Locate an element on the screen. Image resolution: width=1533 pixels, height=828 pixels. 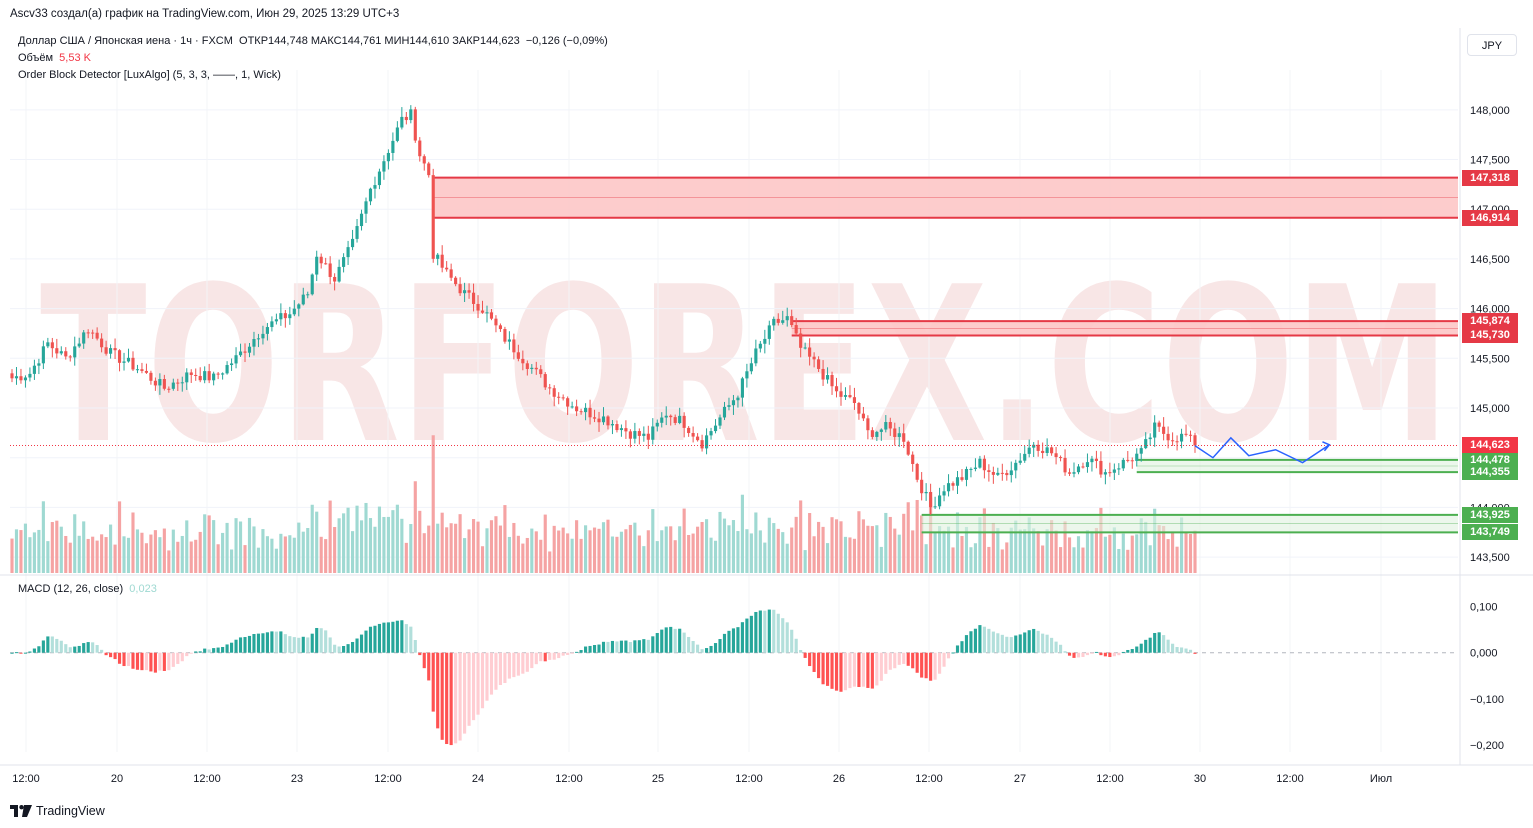
macd-legend: MACD (12, 26, close) 0,023 is located at coordinates (87, 589).